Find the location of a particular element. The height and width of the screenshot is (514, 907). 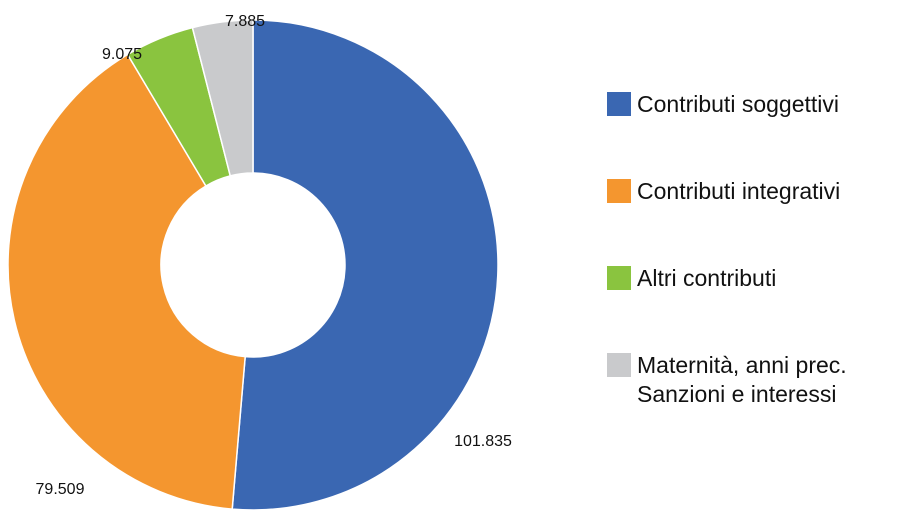

data-label: 7.885 is located at coordinates (245, 21).